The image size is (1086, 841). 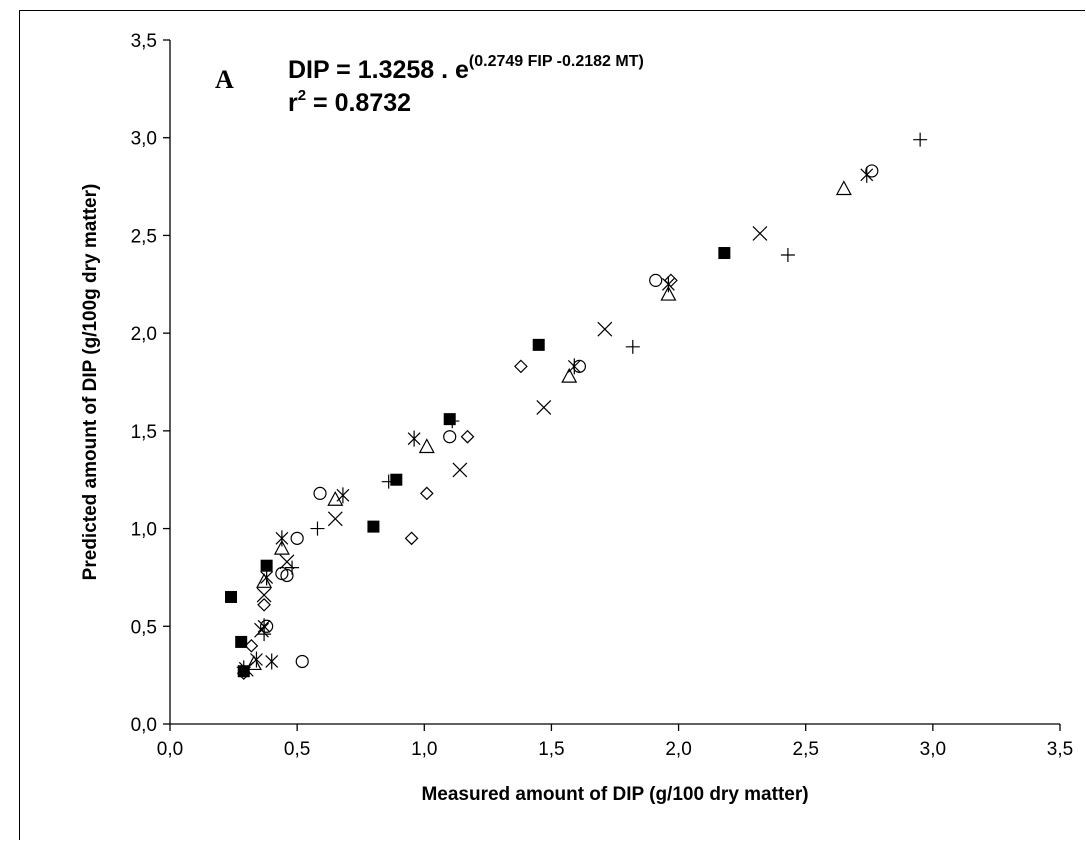 I want to click on y-tick-labels: 0,0 0,5 1,0 1,5 2,0 2,5 3,0 3,5, so click(x=144, y=383).